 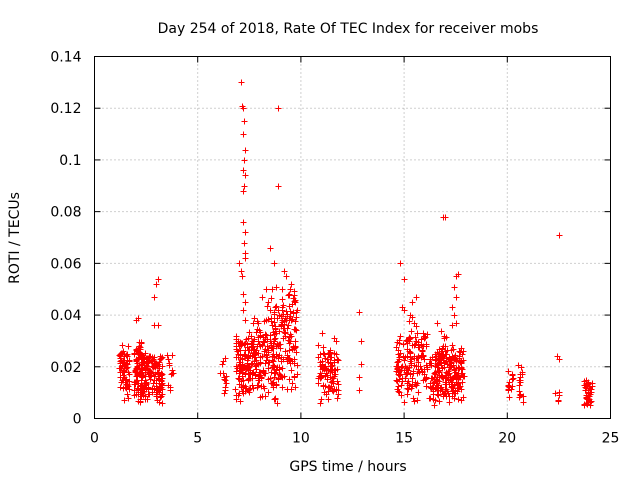 I want to click on y-tick-label: 0.06, so click(x=65, y=264).